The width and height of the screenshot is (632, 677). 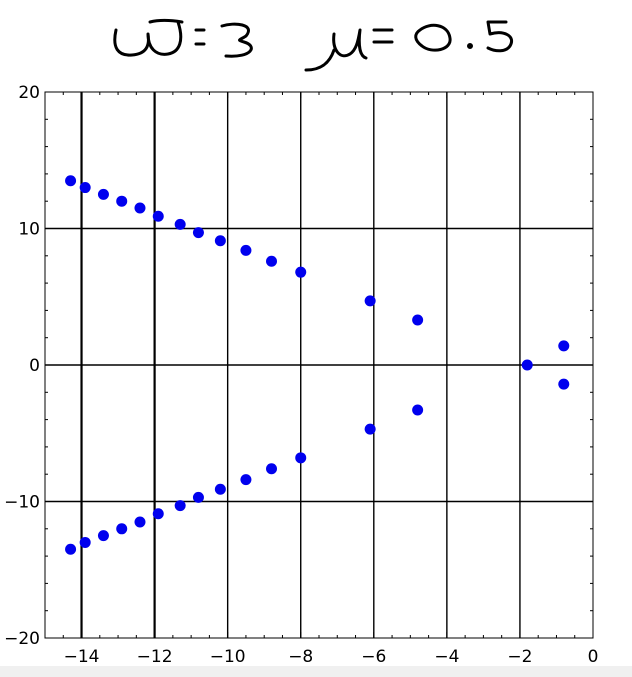 I want to click on y-tick-label: 10, so click(x=29, y=230).